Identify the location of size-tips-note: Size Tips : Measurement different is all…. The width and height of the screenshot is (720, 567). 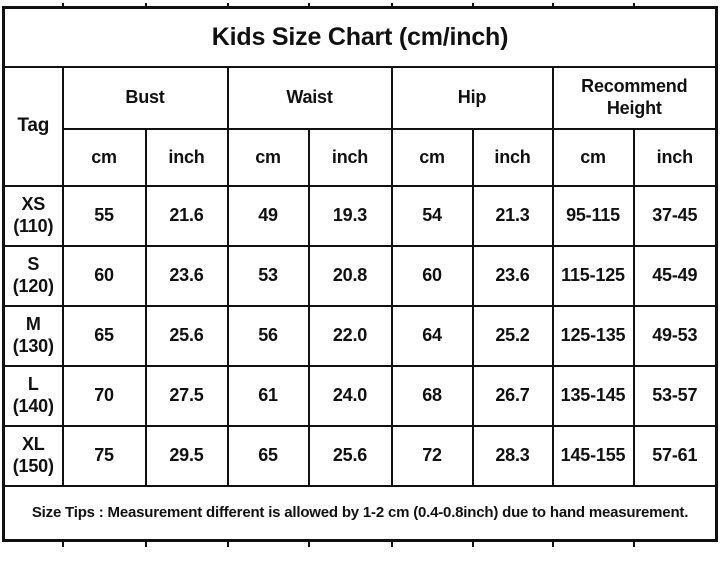
(360, 513).